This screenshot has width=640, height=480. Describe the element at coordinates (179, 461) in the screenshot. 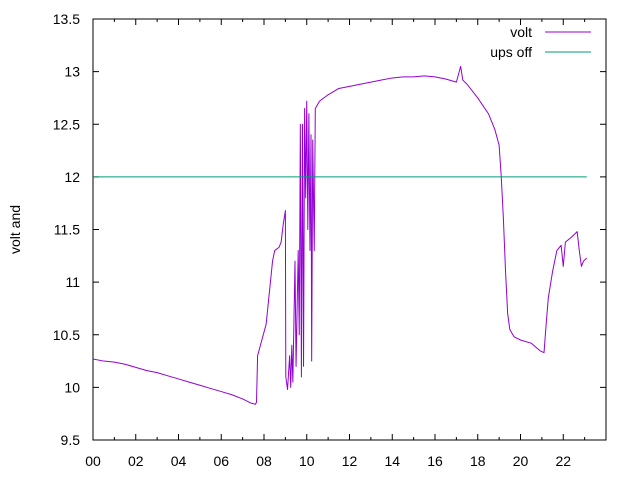

I see `x-tick-label: 04` at that location.